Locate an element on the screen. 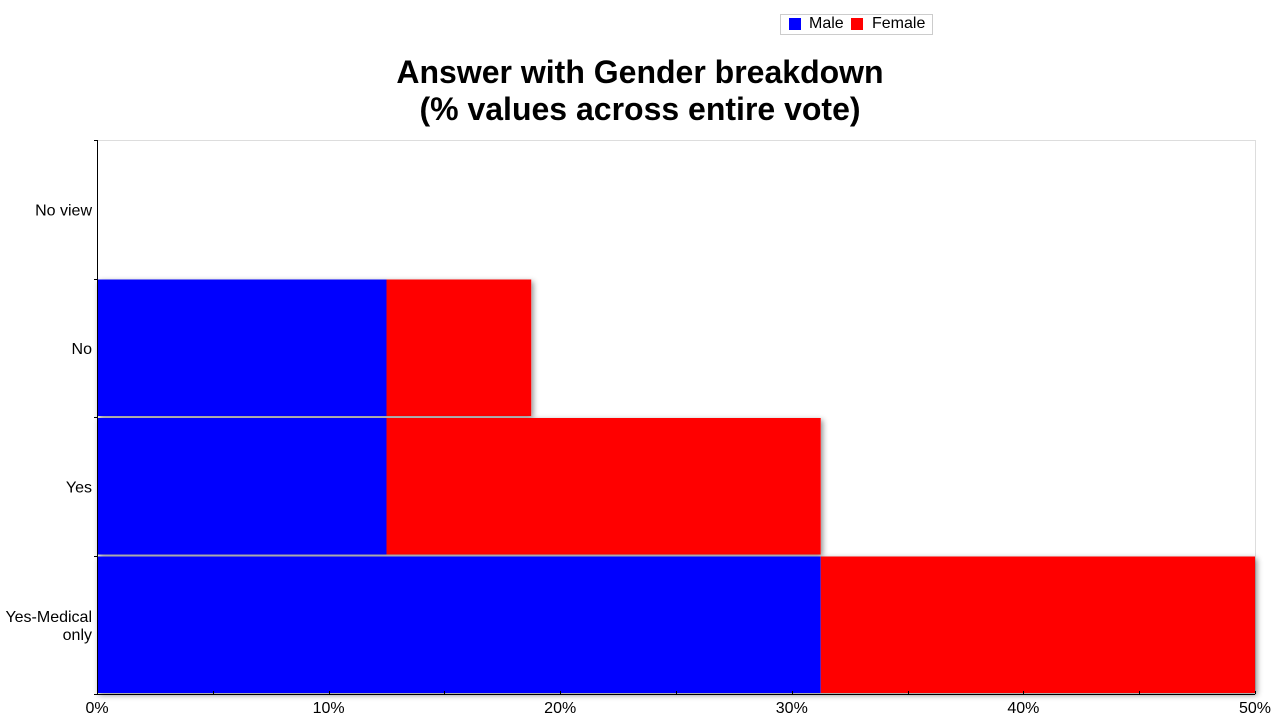  bar-female-yes-medical-only is located at coordinates (1037, 624).